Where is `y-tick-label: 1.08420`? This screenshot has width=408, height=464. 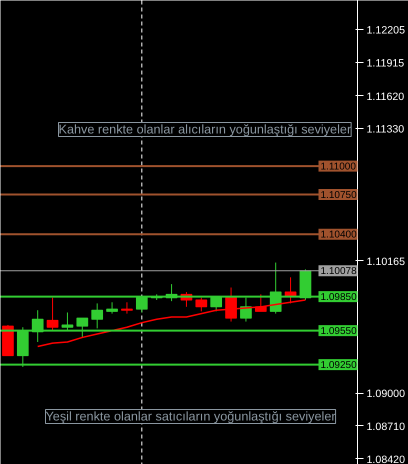
y-tick-label: 1.08420 is located at coordinates (386, 459).